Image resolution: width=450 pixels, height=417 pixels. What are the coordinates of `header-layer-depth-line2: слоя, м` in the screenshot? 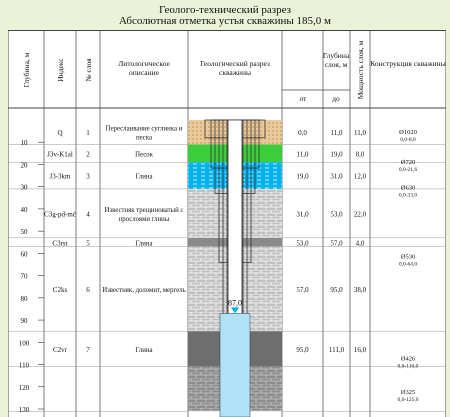 It's located at (336, 64).